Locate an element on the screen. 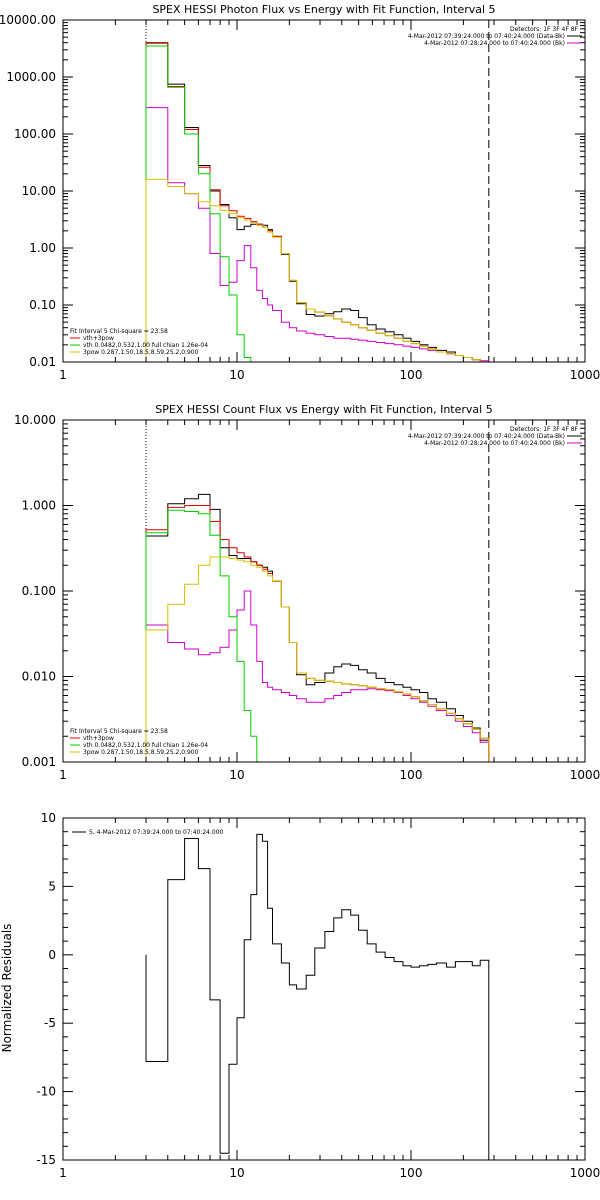  y-tick-label: 5 is located at coordinates (52, 886).